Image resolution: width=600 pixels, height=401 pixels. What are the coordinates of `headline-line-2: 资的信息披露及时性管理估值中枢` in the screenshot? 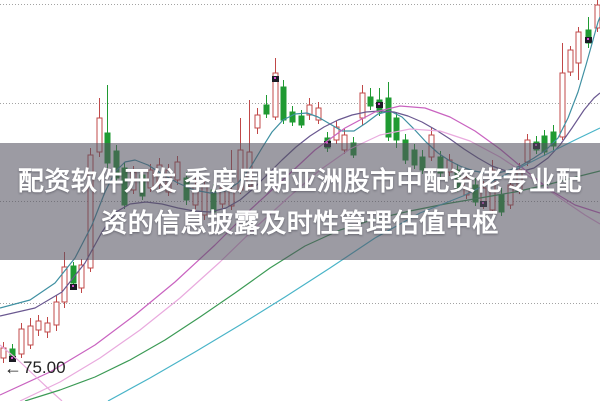 It's located at (300, 222).